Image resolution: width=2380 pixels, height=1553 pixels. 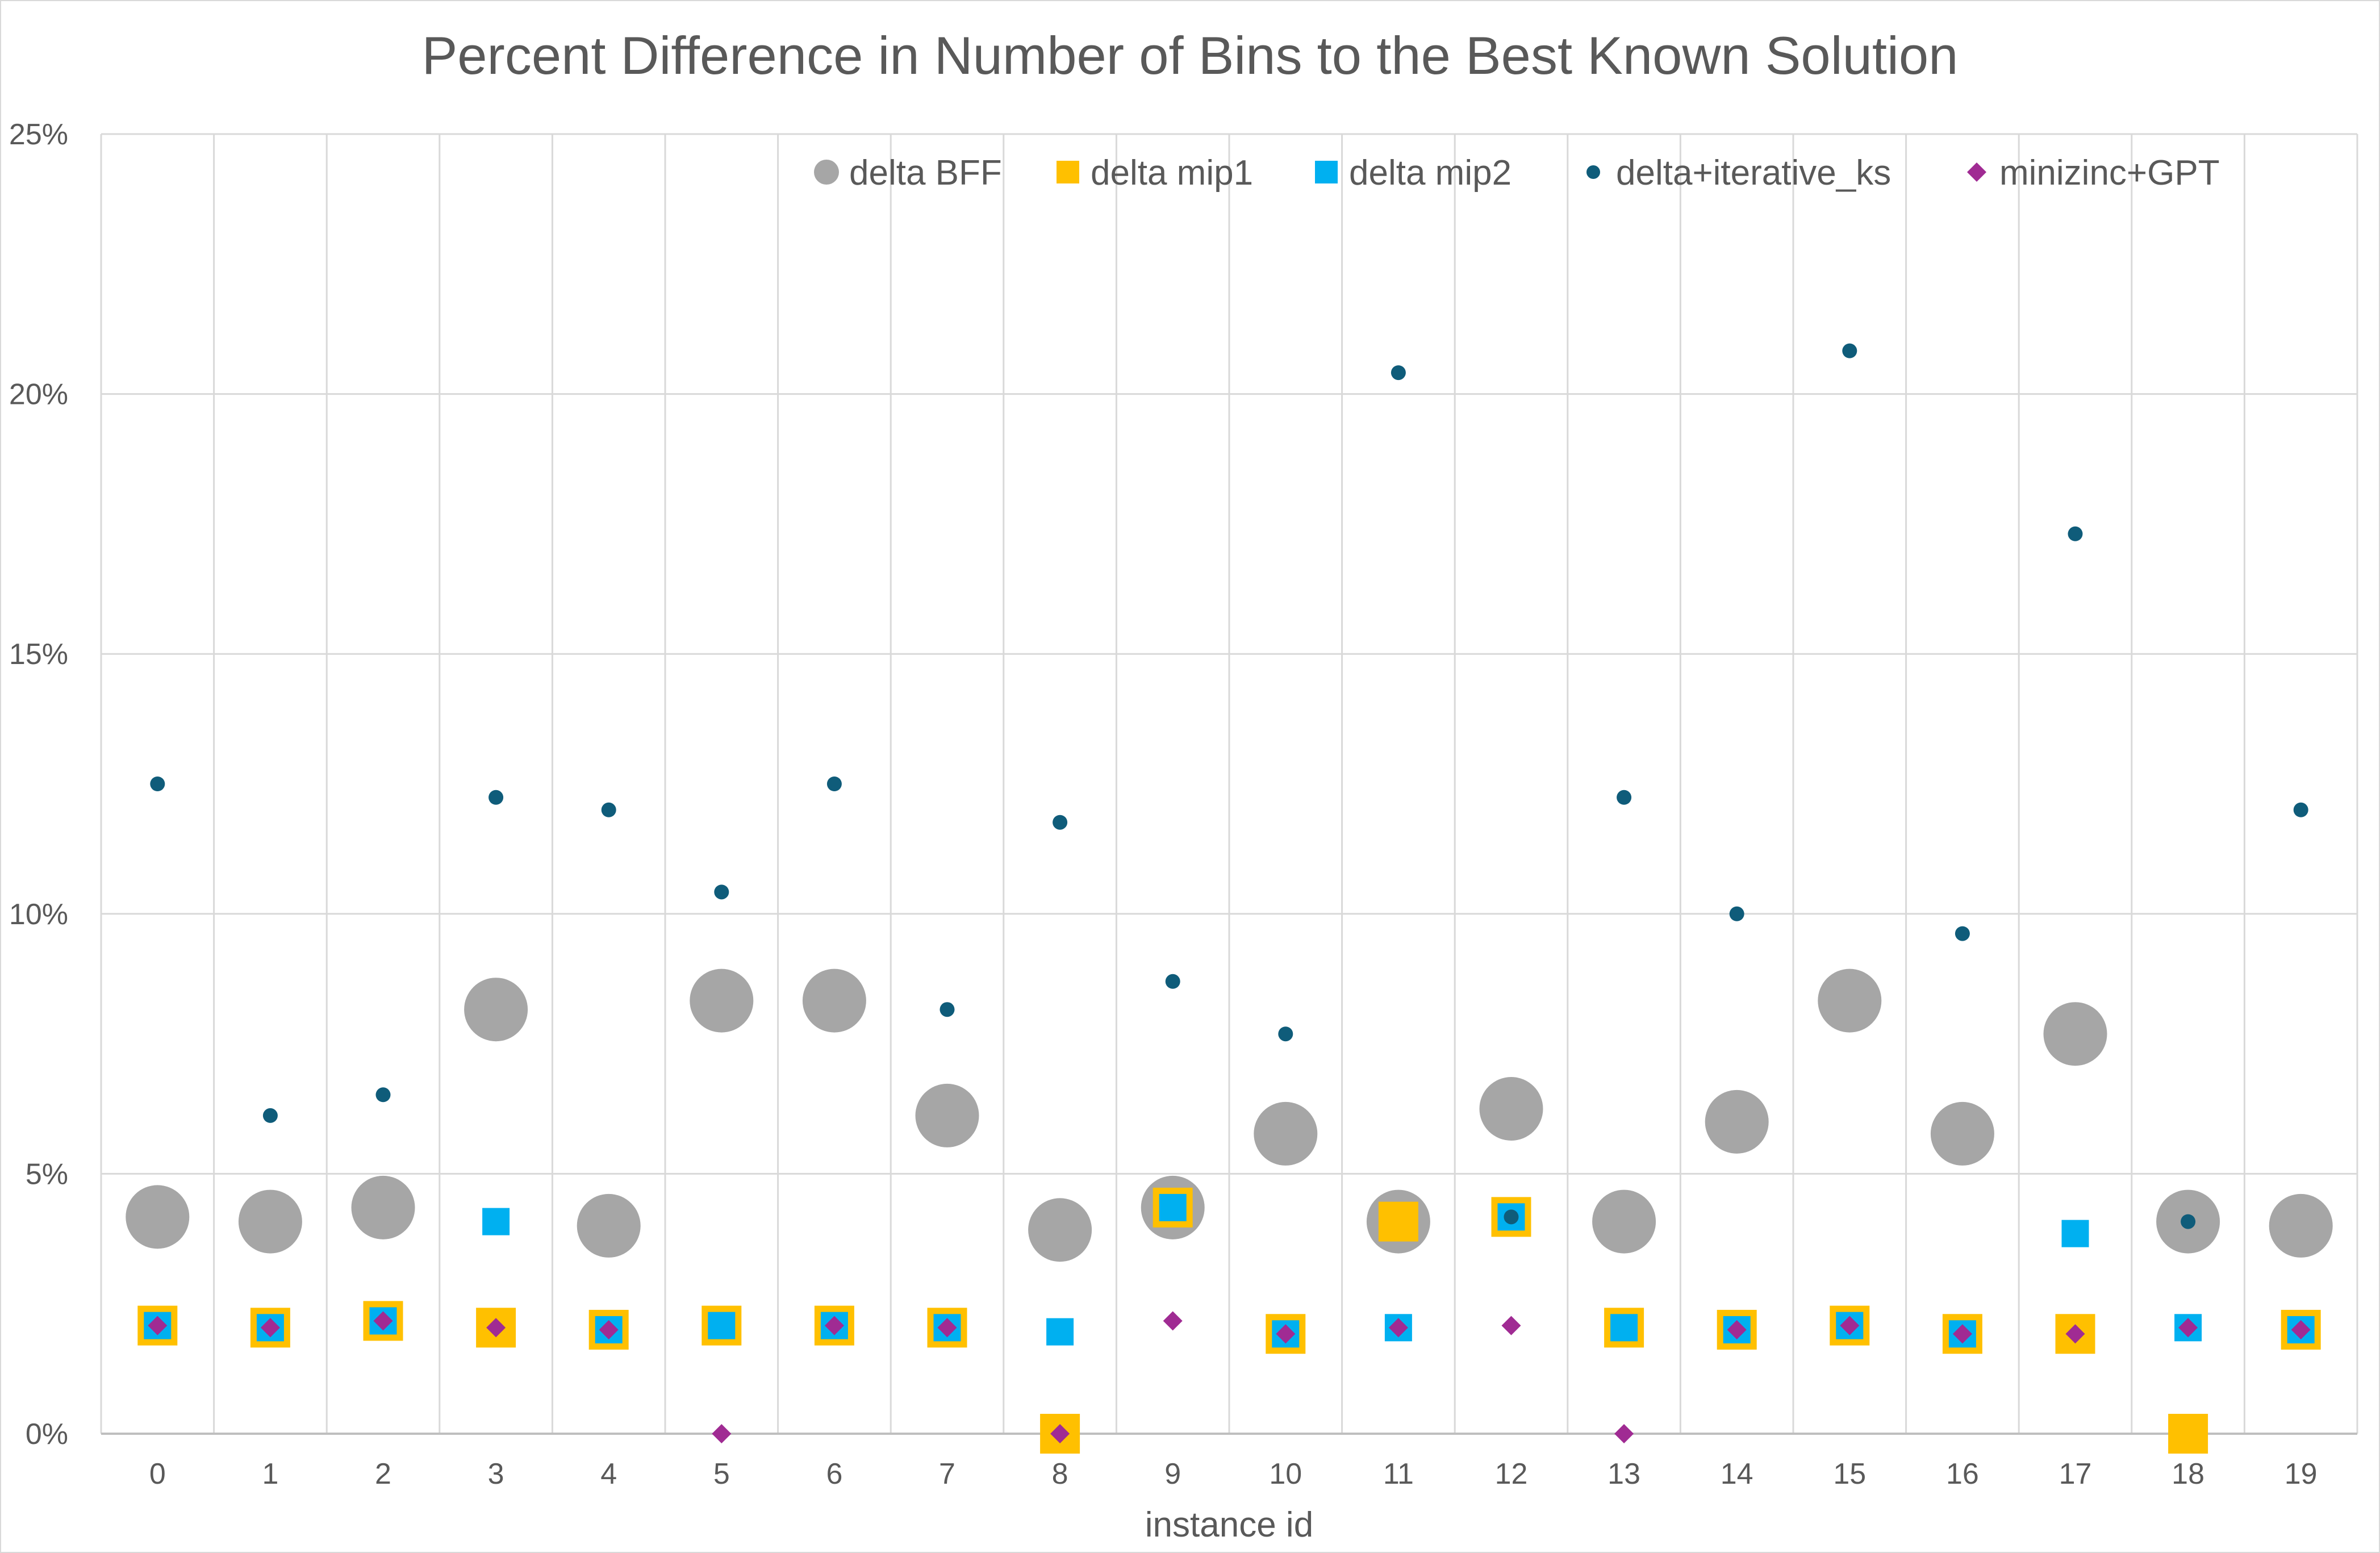 I want to click on series-minizinc-gpt, so click(x=1229, y=1377).